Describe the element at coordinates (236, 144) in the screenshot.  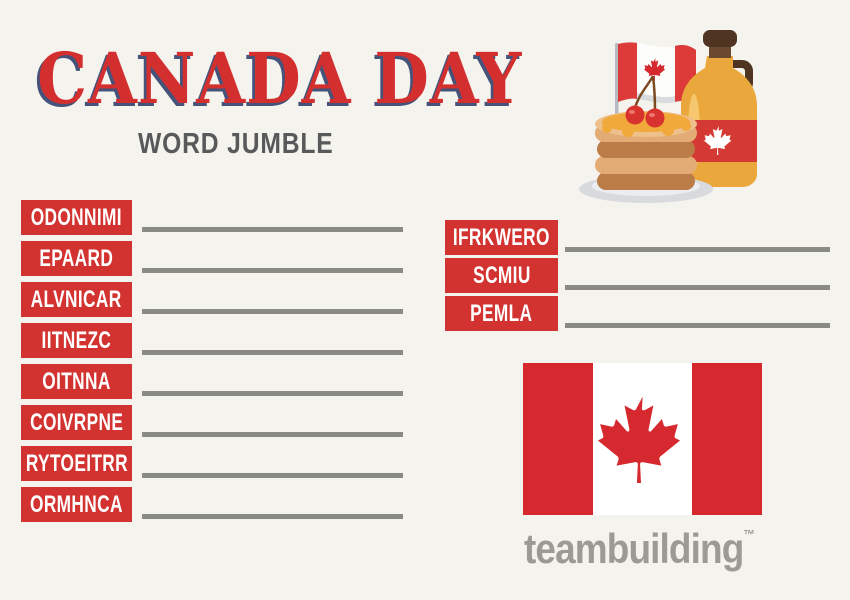
I see `page-subtitle: WORD JUMBLE` at that location.